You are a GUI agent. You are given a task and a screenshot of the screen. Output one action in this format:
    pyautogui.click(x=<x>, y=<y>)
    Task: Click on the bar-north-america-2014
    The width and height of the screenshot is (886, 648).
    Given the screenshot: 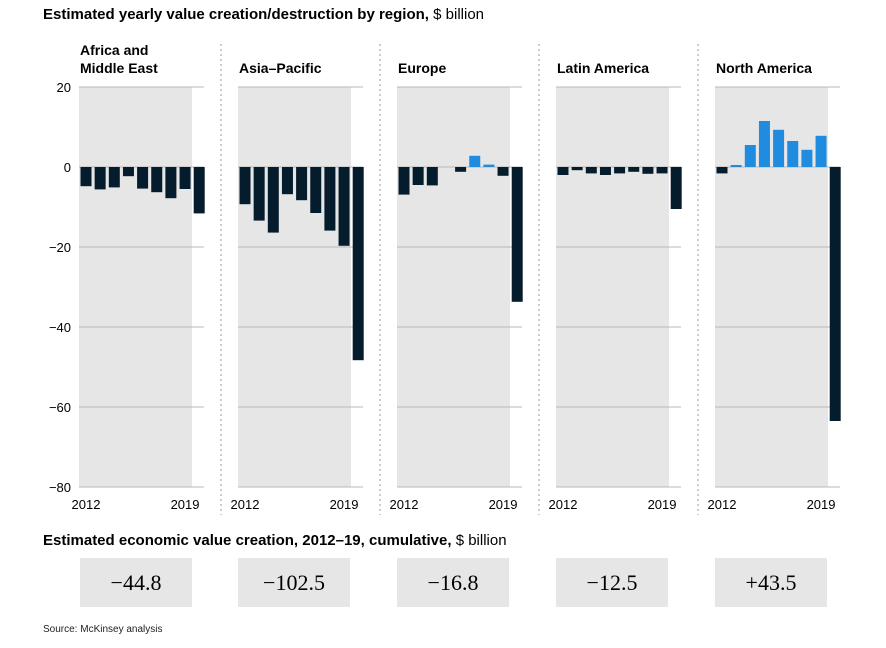 What is the action you would take?
    pyautogui.click(x=750, y=156)
    